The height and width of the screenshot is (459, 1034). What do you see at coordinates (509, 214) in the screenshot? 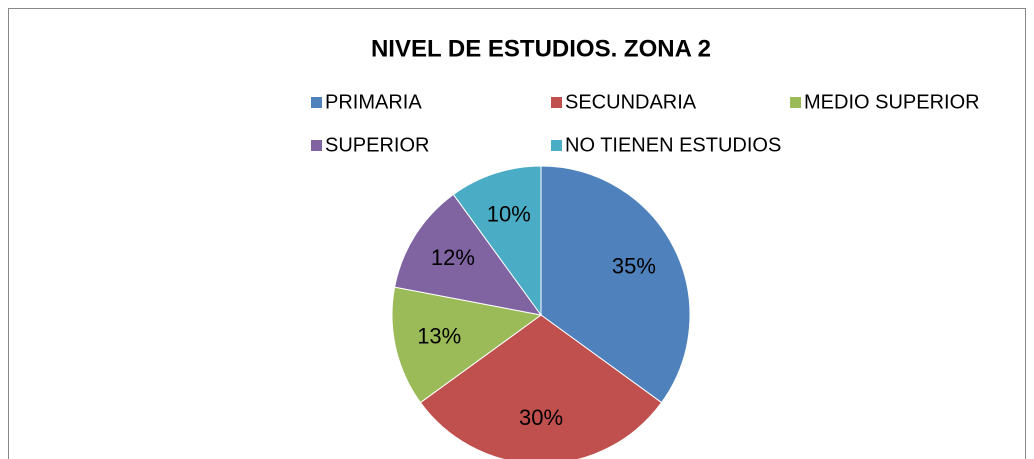
I see `data-label: 10%` at bounding box center [509, 214].